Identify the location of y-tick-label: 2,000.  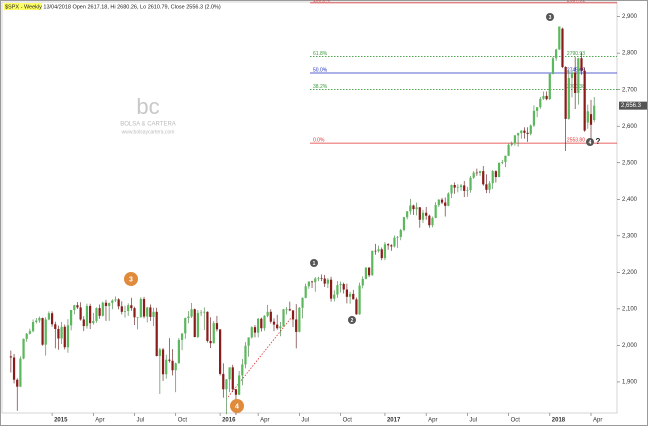
(630, 346).